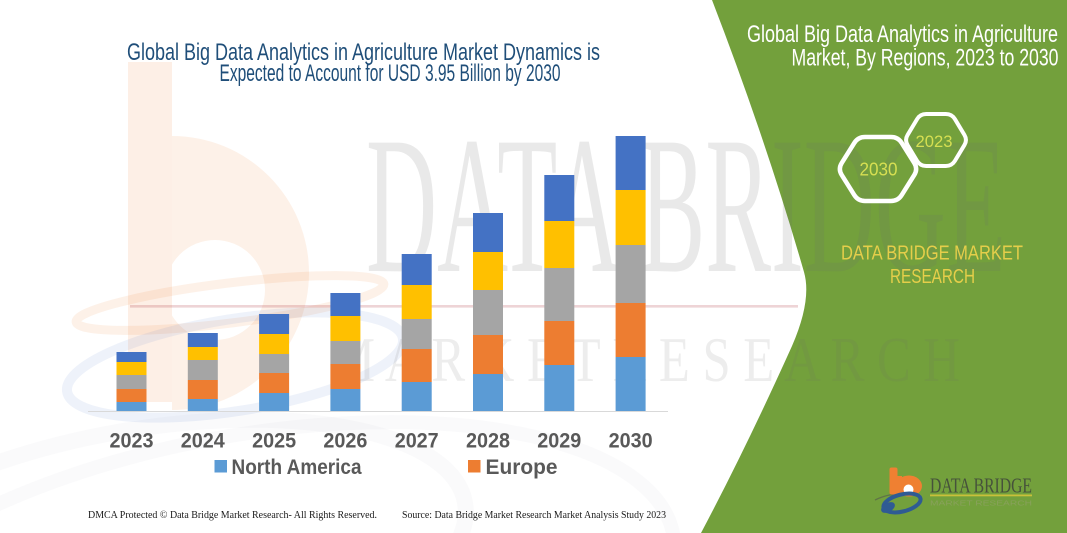  I want to click on svg-text: North America, so click(297, 467).